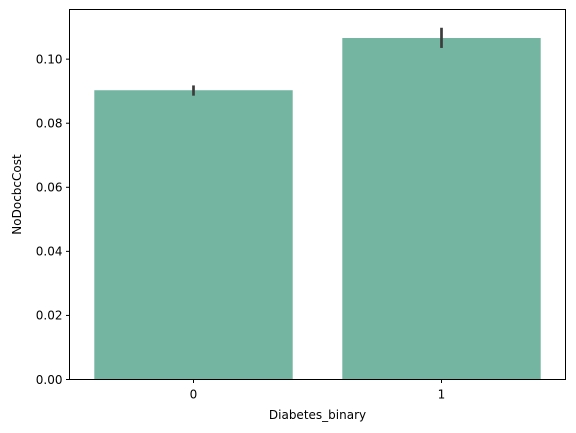 This screenshot has height=433, width=576. What do you see at coordinates (442, 395) in the screenshot?
I see `x-tick-label: 1` at bounding box center [442, 395].